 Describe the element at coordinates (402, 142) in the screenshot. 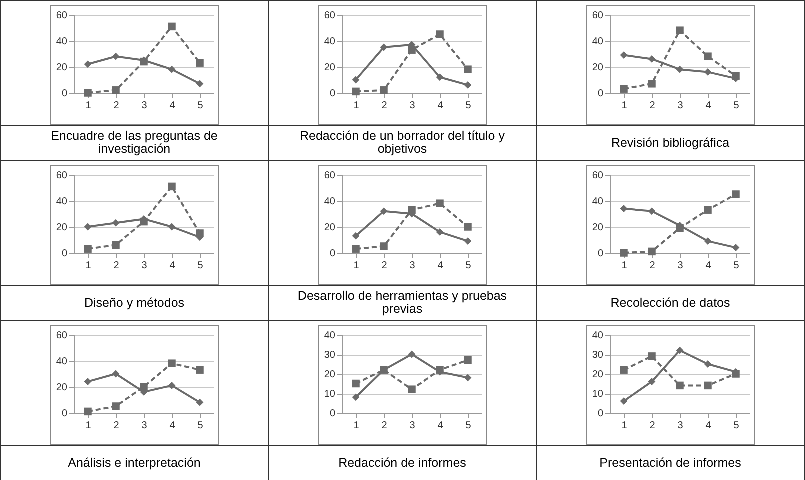

I see `text: Redacción de un borrador del título y objetivos` at that location.